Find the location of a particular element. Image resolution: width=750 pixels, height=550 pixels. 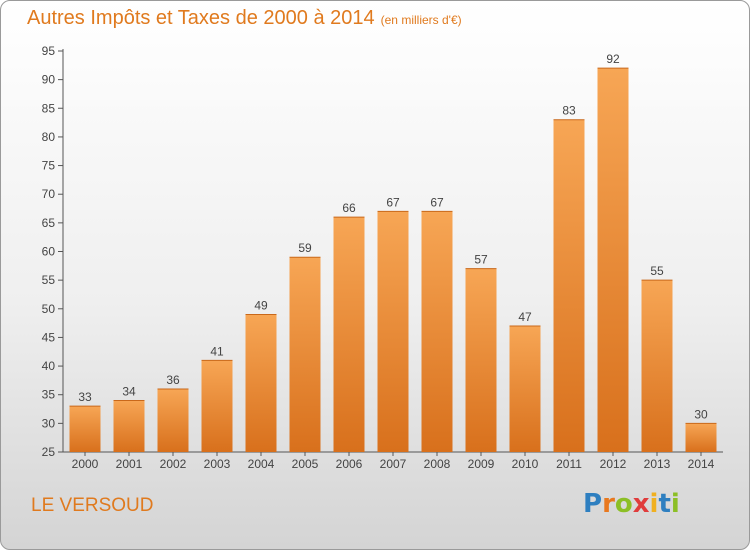

x-tick-label: 2005 is located at coordinates (305, 464).